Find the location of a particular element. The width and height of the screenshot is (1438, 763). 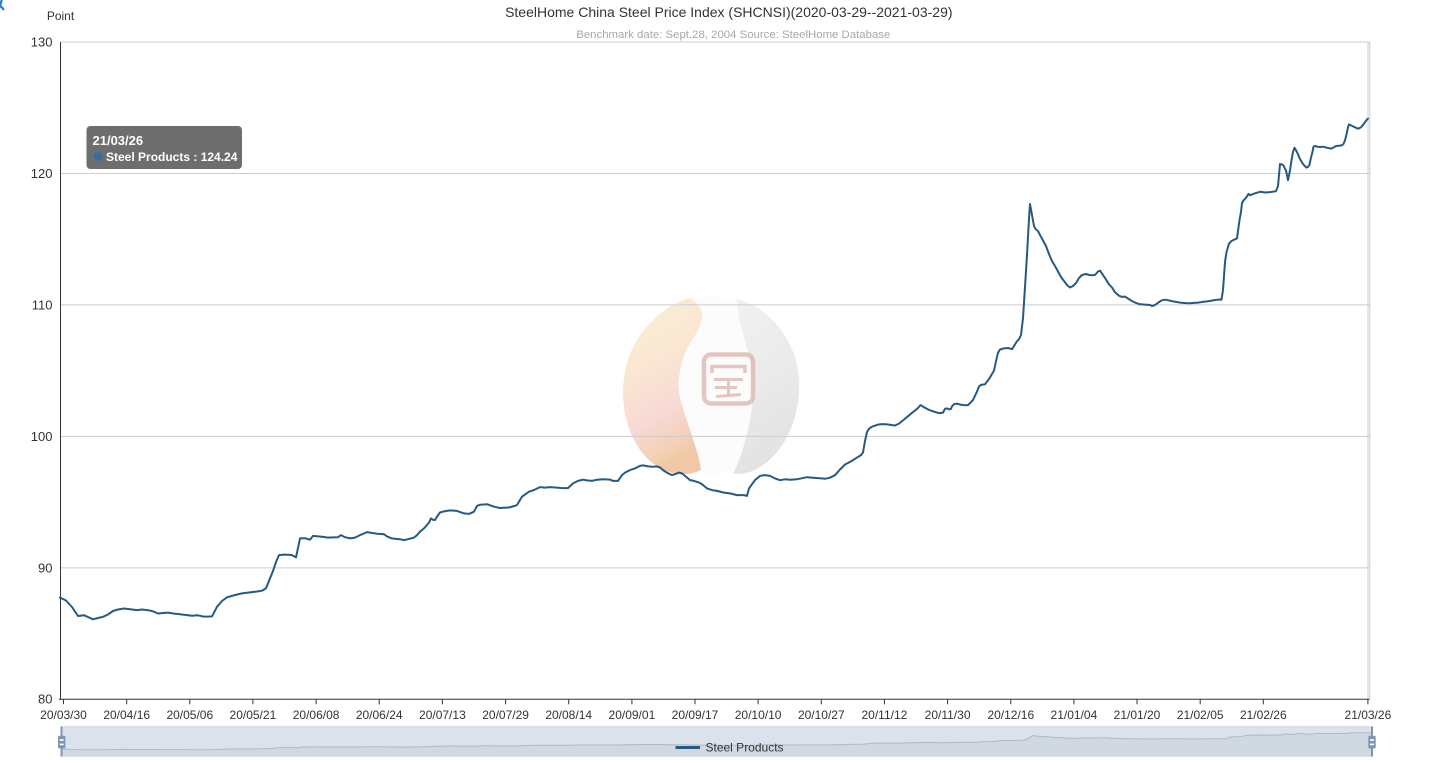

svg-text: 90 is located at coordinates (45, 567).